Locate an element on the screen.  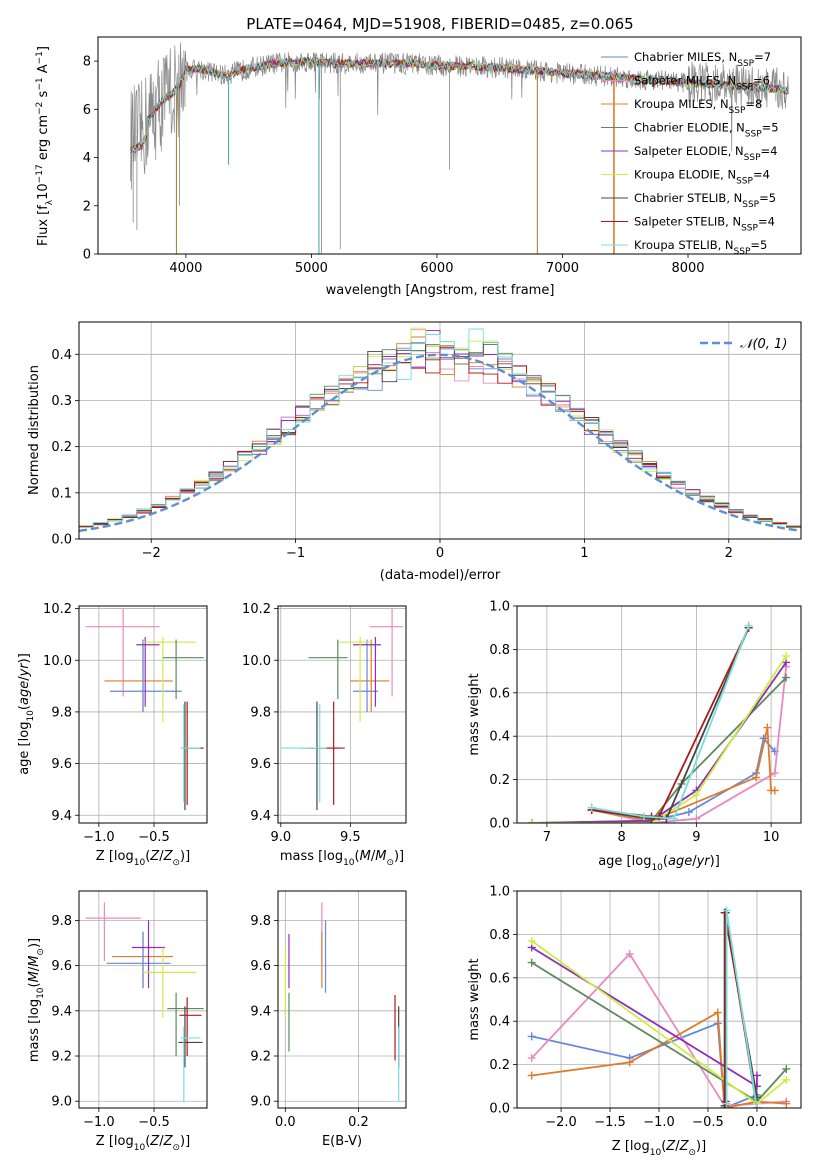
weight-line-salpeter_stelib is located at coordinates (670, 722).